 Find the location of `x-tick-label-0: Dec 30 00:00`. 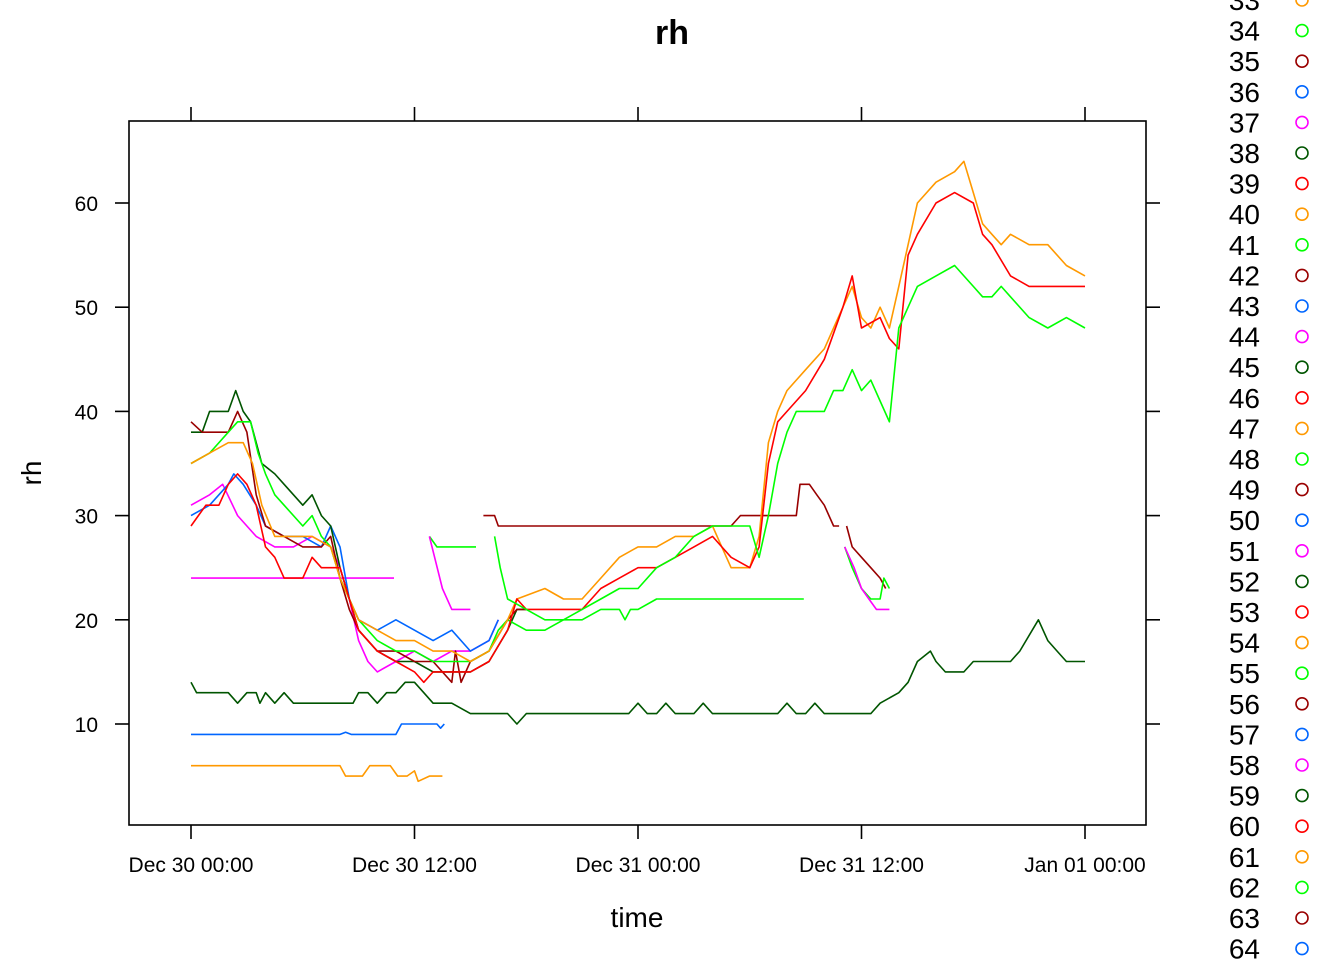

x-tick-label-0: Dec 30 00:00 is located at coordinates (191, 865).